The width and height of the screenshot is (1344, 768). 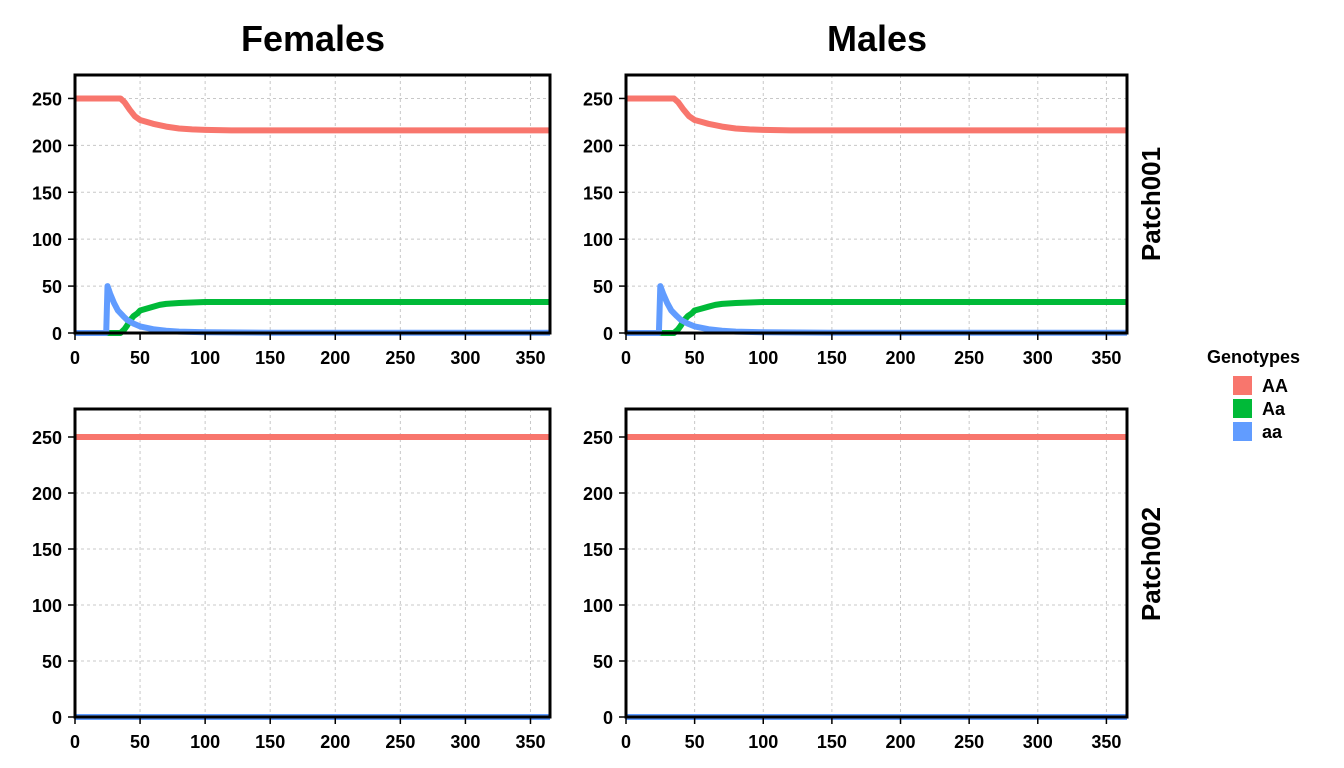 I want to click on panel-females-patch001: 0 50 100 150 200 250 300 350 0 50 100 150 200 250, so click(x=292, y=220).